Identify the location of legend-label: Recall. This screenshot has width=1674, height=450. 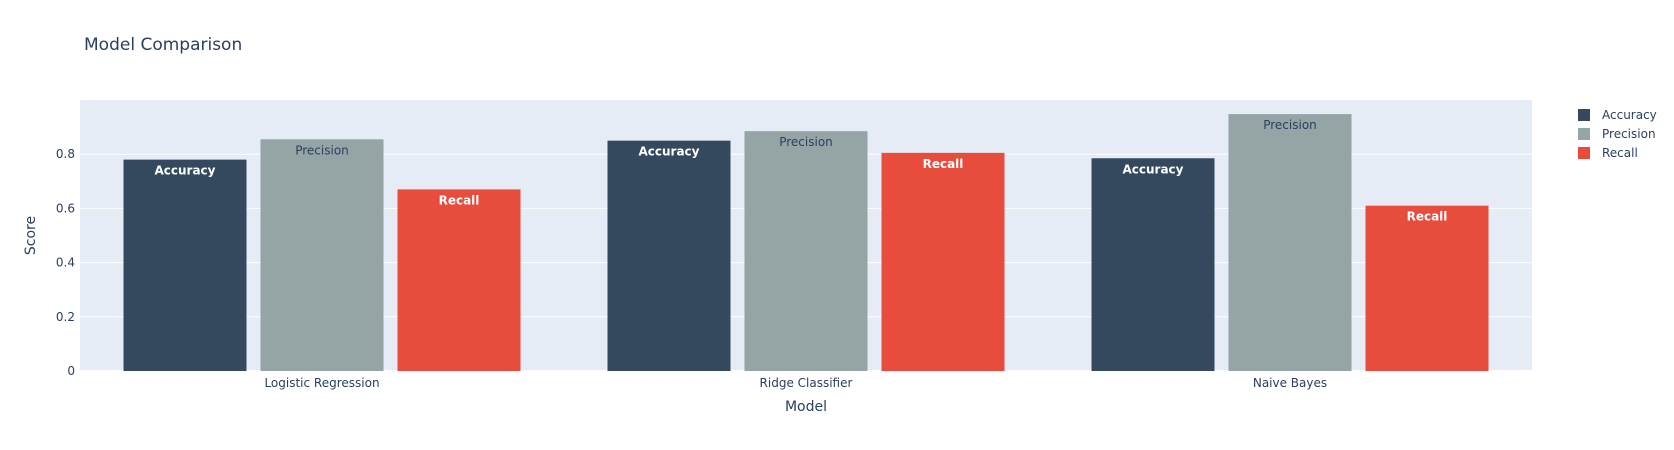
(1620, 153).